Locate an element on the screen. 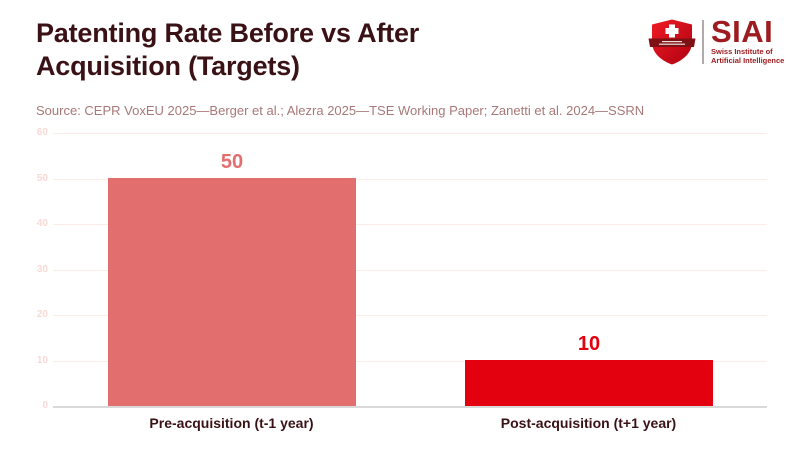 This screenshot has height=450, width=800. swiss-shield-icon is located at coordinates (672, 42).